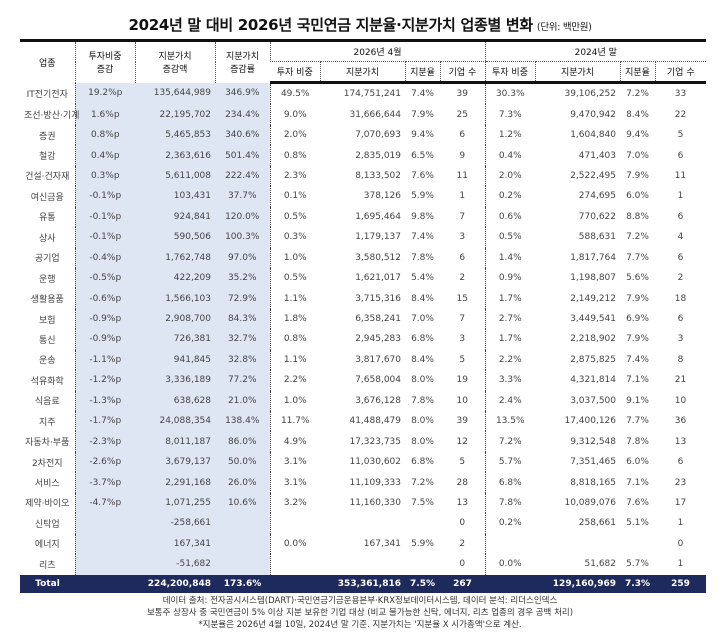  I want to click on header-2026-weight: 투자 비중, so click(295, 72).